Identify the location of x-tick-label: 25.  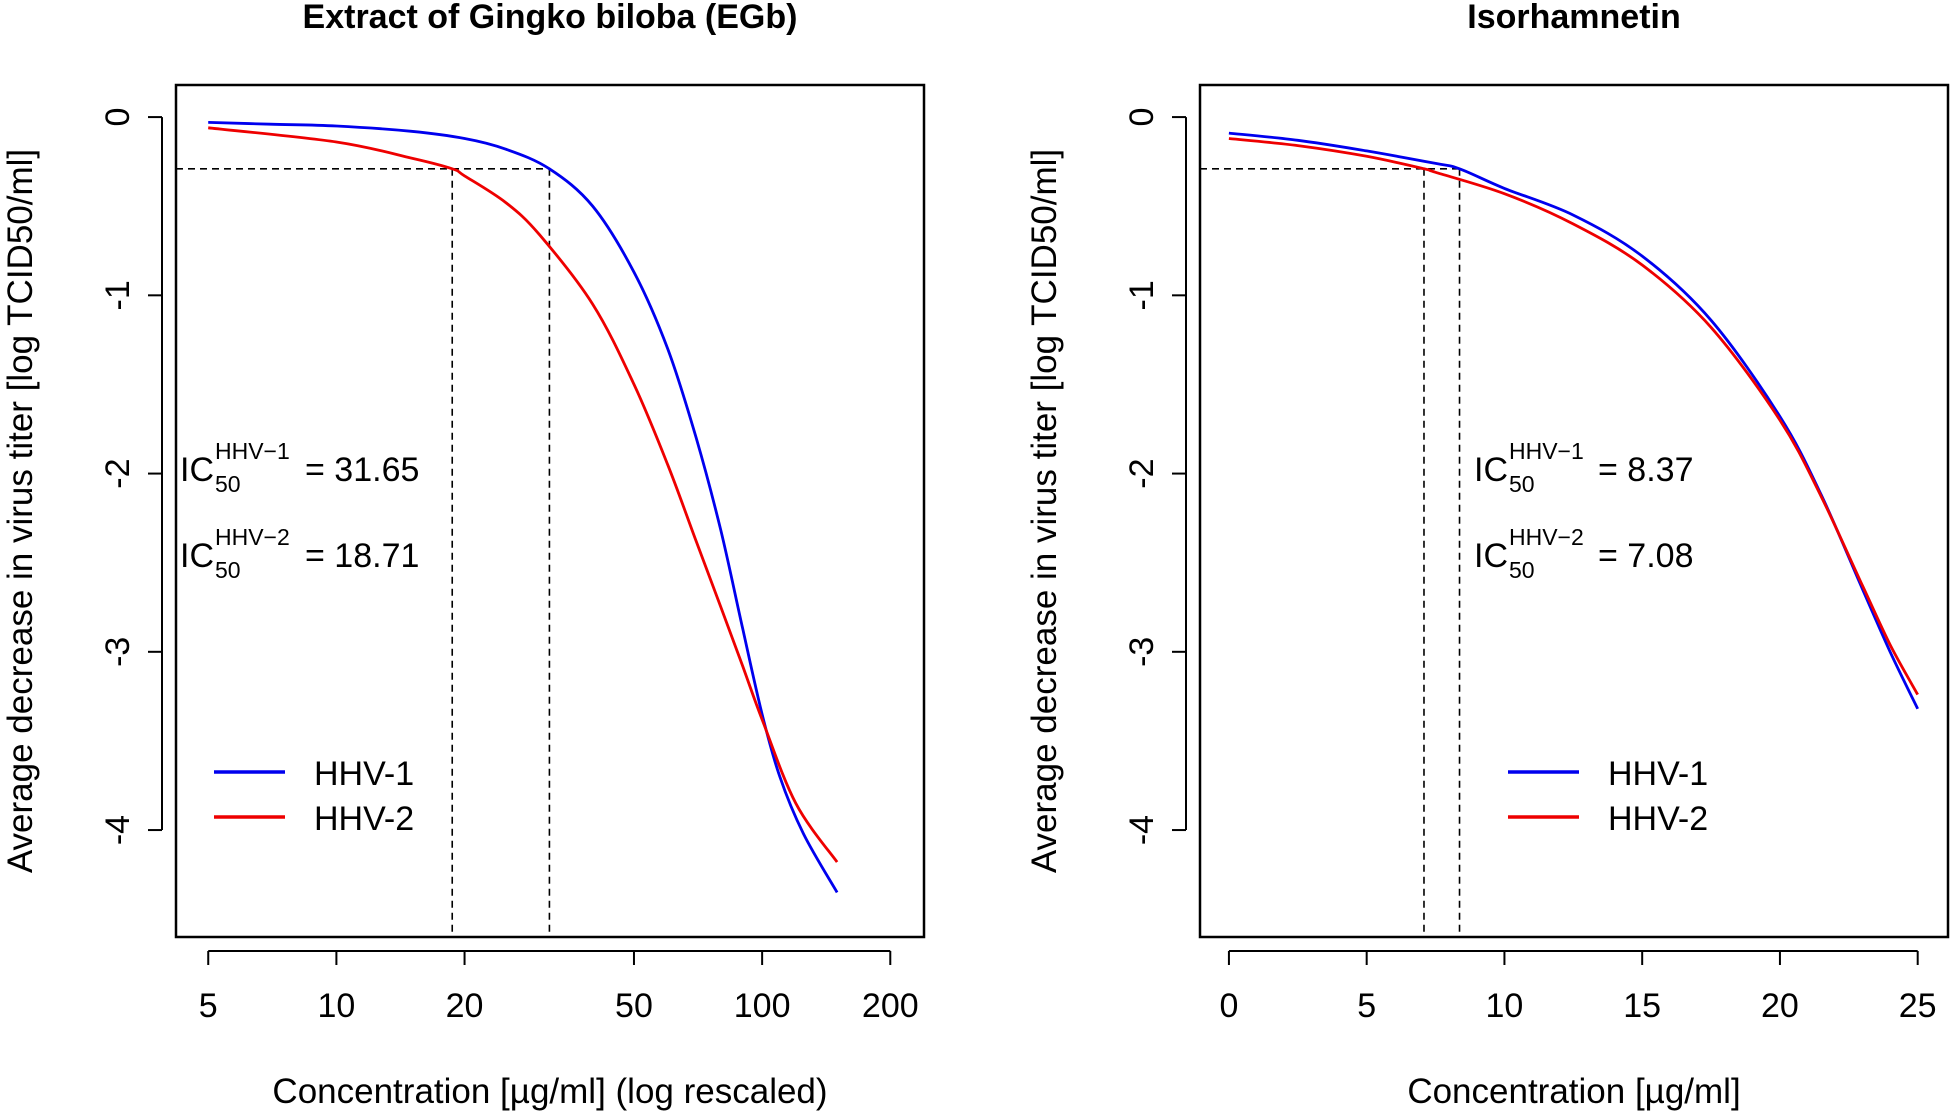
(1918, 1006).